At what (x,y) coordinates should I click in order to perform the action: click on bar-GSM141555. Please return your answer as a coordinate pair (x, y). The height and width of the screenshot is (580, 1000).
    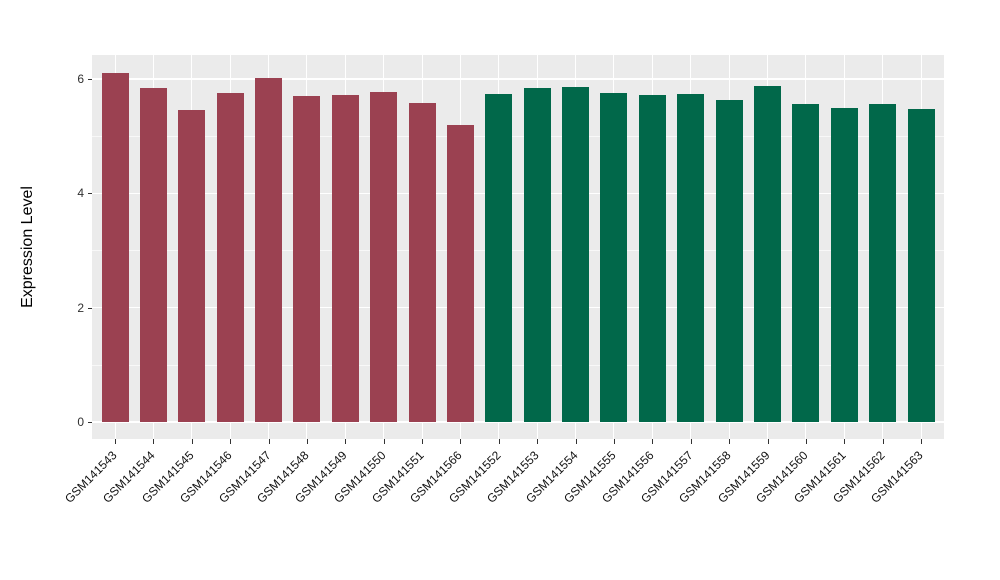
    Looking at the image, I should click on (614, 257).